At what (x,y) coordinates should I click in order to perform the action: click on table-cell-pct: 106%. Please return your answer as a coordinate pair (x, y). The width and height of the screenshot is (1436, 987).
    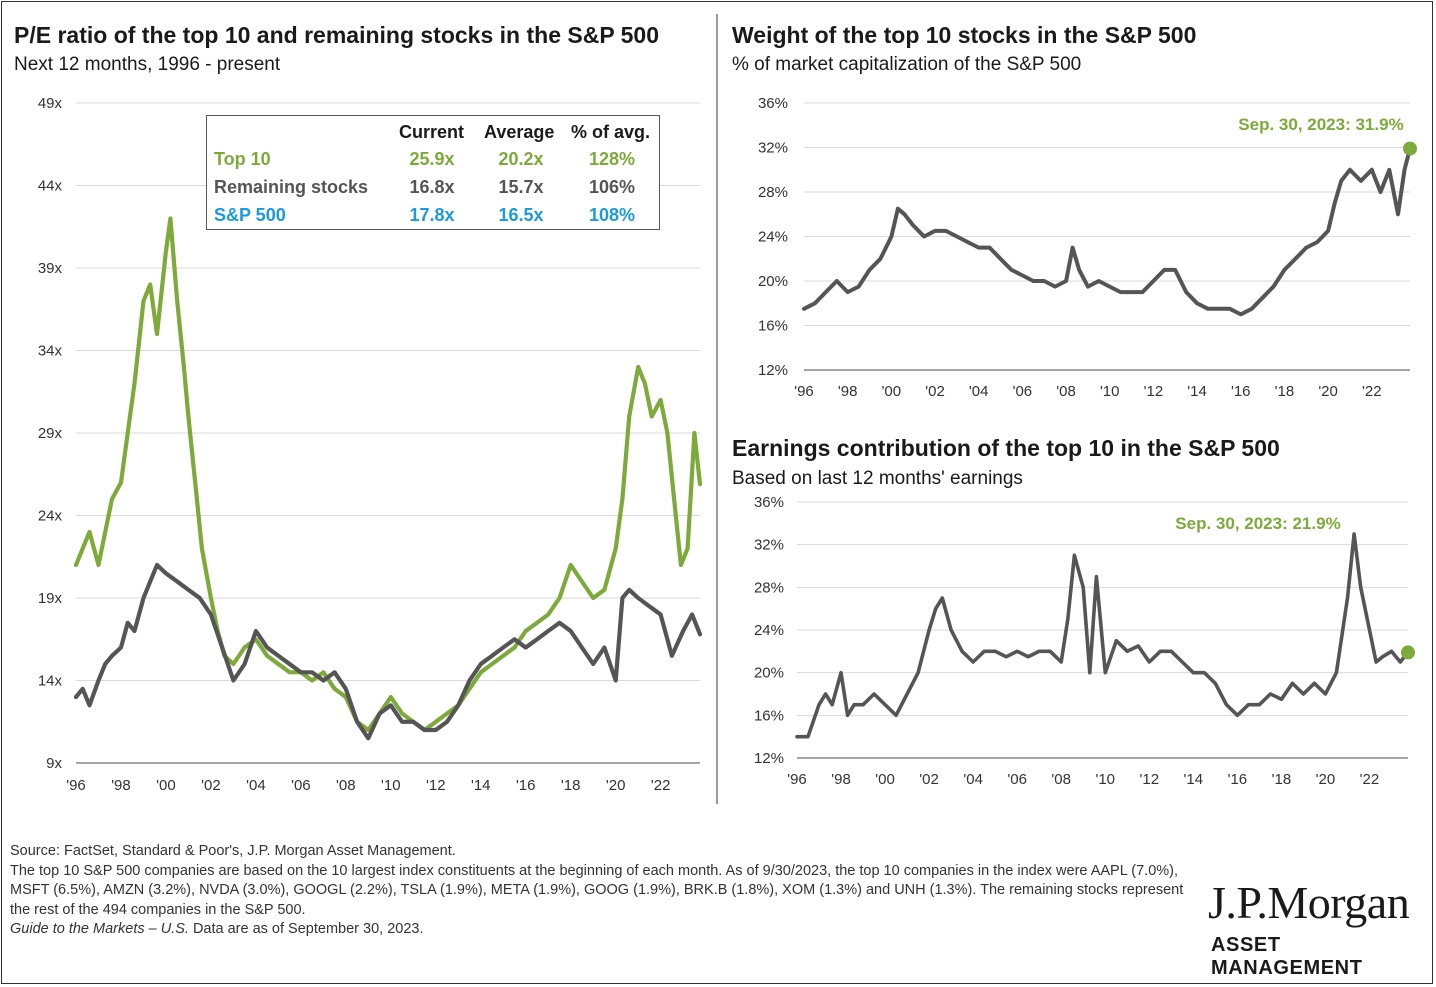
    Looking at the image, I should click on (612, 187).